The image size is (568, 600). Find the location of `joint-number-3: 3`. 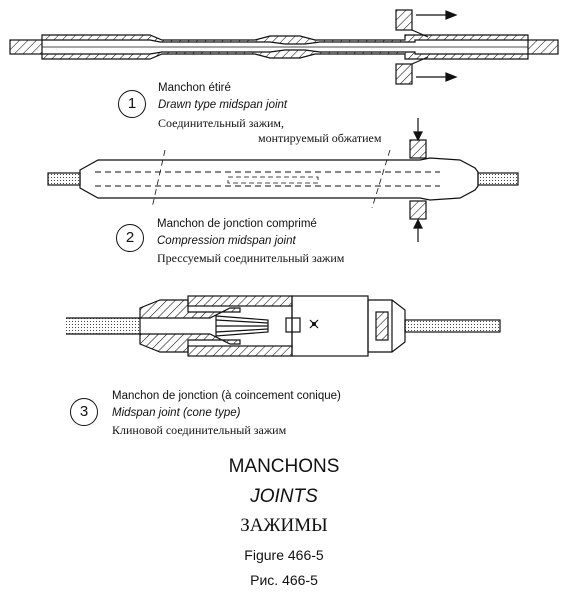

joint-number-3: 3 is located at coordinates (84, 412).